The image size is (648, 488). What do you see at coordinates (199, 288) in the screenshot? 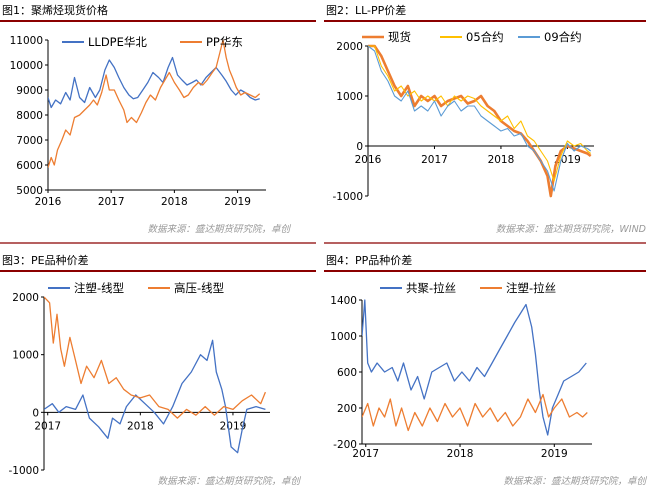
I see `legend-label: 高压-线型` at bounding box center [199, 288].